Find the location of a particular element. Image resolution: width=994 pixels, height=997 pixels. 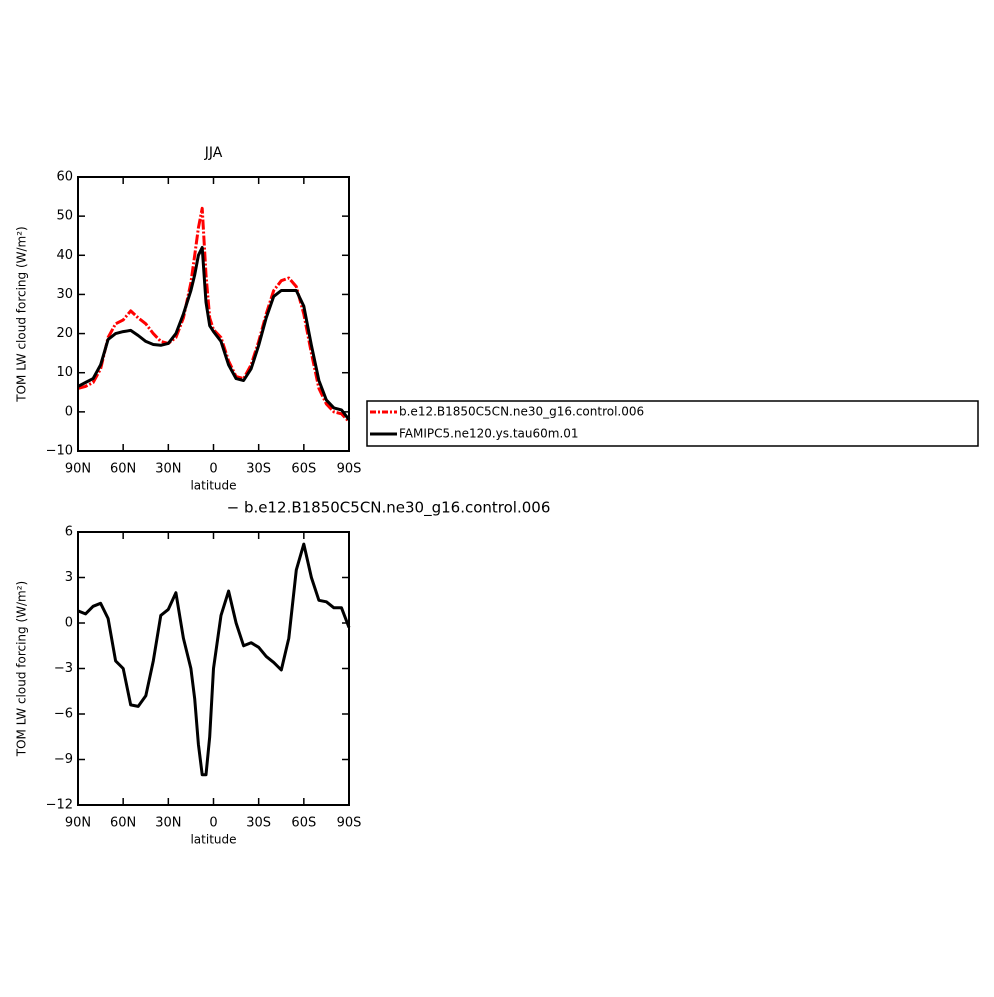

y-tick-label: 10 is located at coordinates (64, 372).